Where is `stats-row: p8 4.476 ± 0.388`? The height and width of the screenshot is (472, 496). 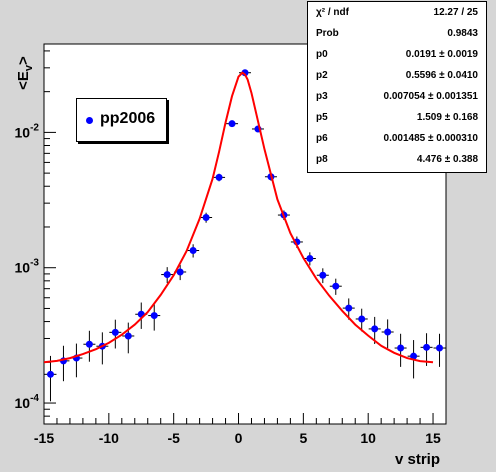 stats-row: p8 4.476 ± 0.388 is located at coordinates (397, 159).